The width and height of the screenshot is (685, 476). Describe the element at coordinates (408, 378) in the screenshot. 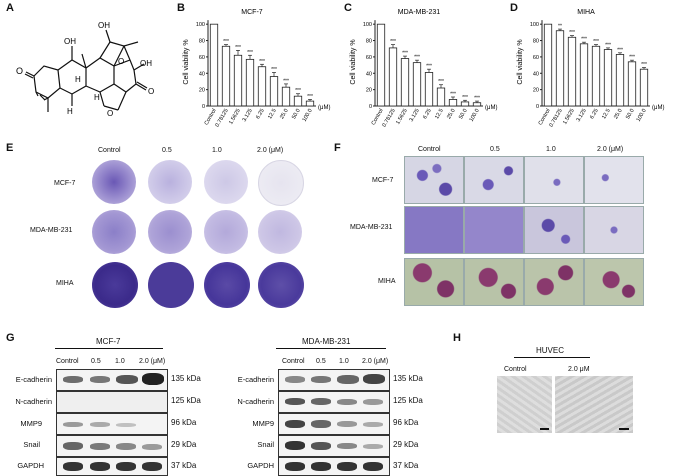

I see `kda-label: 135 kDa` at that location.